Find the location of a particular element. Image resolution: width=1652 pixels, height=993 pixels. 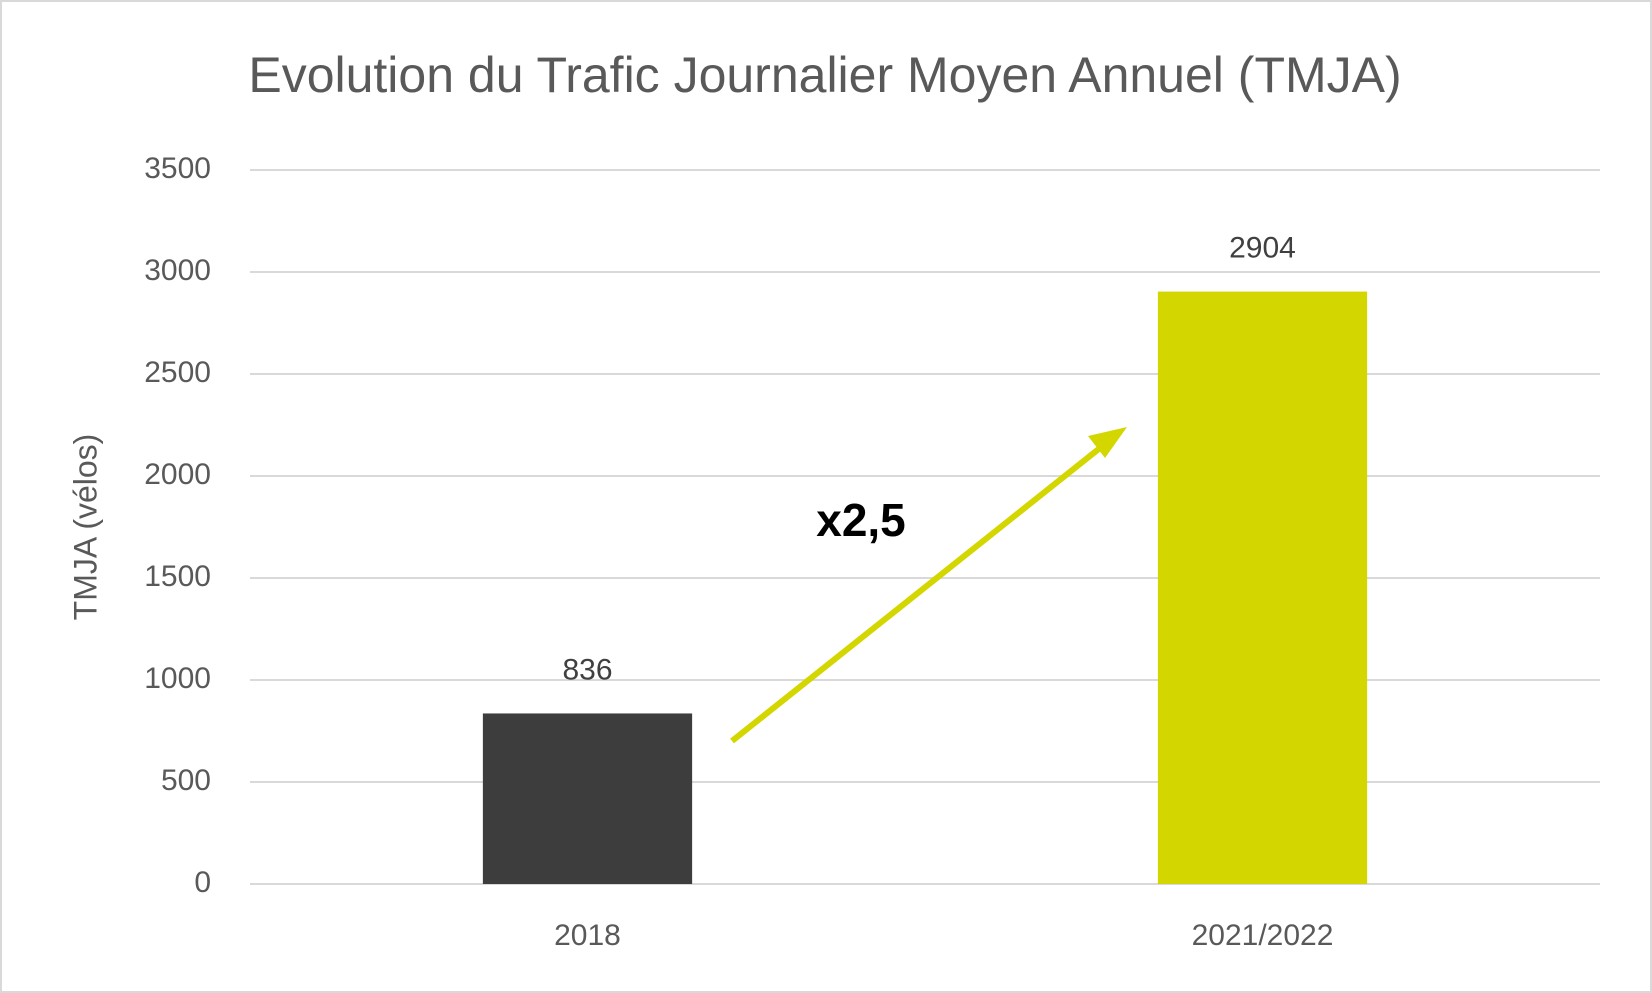

y-tick-label: 2000 is located at coordinates (177, 474).